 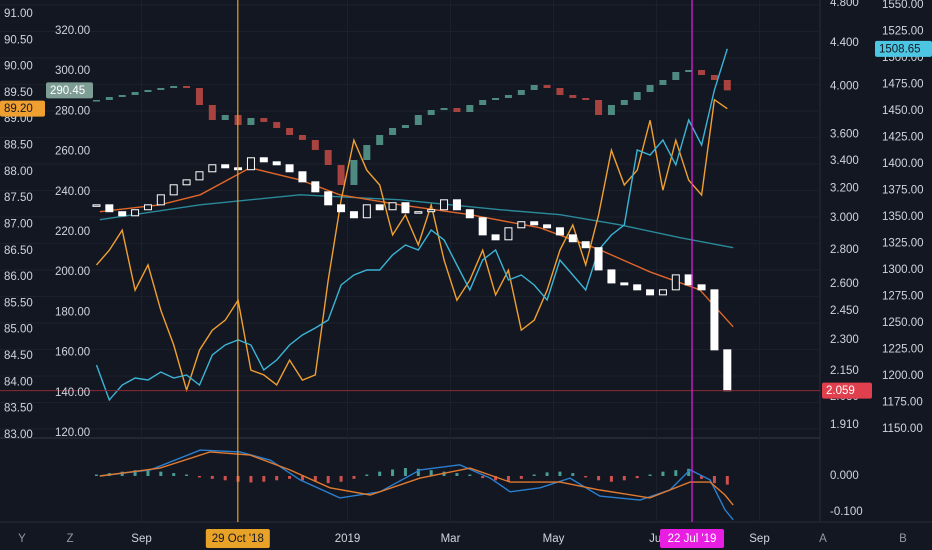 I want to click on y-tick-label: 1.910, so click(x=844, y=425).